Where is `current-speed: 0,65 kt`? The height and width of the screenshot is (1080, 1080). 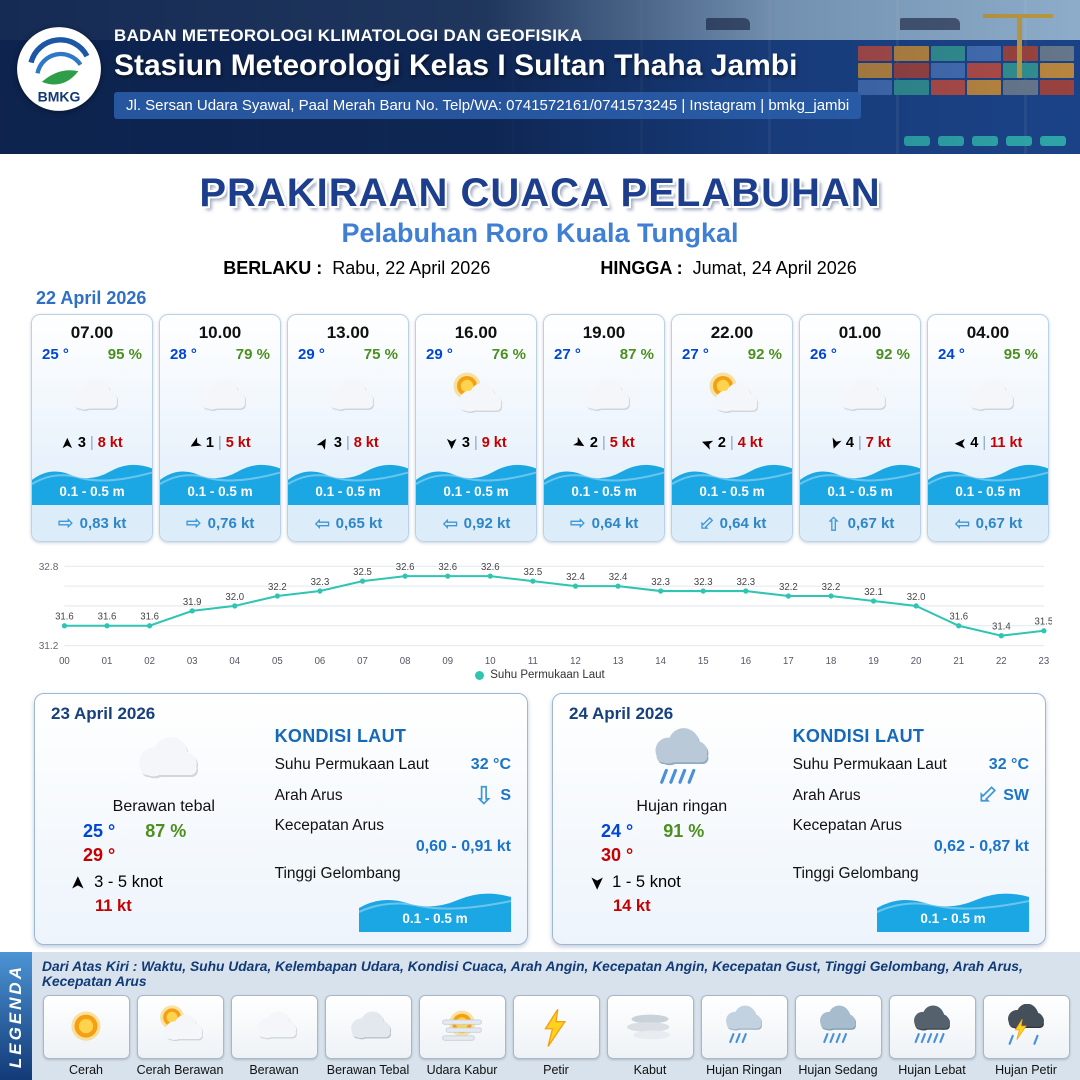 current-speed: 0,65 kt is located at coordinates (359, 523).